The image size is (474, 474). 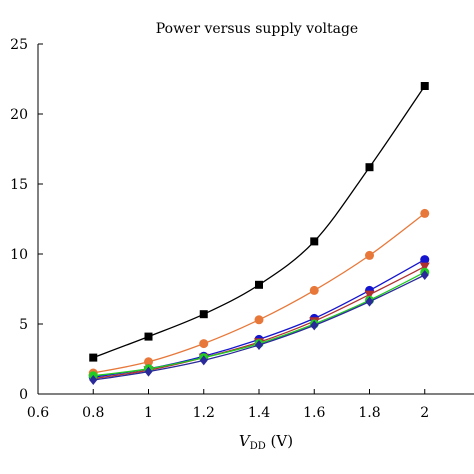 What do you see at coordinates (23, 325) in the screenshot?
I see `y-tick-label: 5` at bounding box center [23, 325].